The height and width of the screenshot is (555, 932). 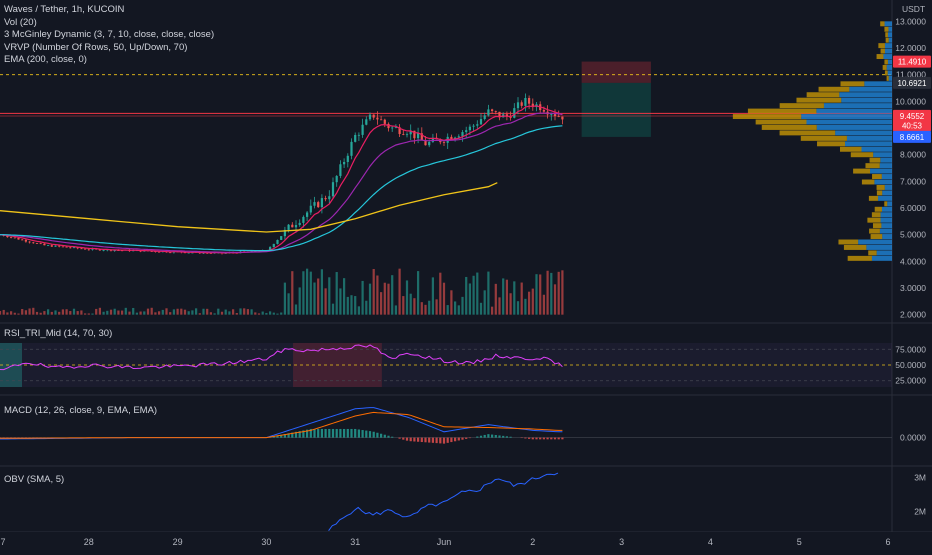 What do you see at coordinates (34, 479) in the screenshot?
I see `obv-label: OBV (SMA, 5)` at bounding box center [34, 479].